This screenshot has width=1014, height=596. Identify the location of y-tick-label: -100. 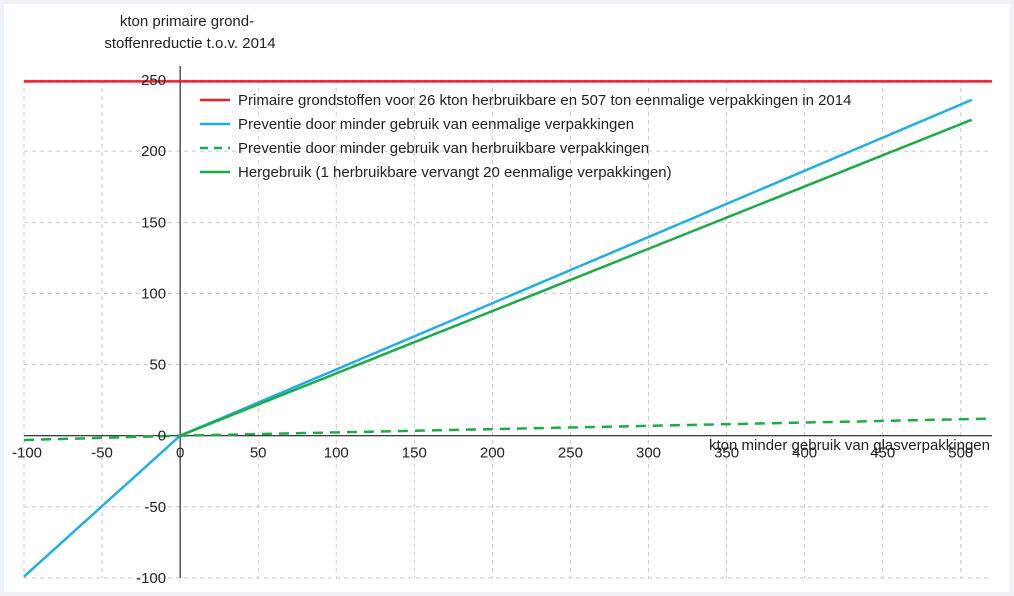
(151, 578).